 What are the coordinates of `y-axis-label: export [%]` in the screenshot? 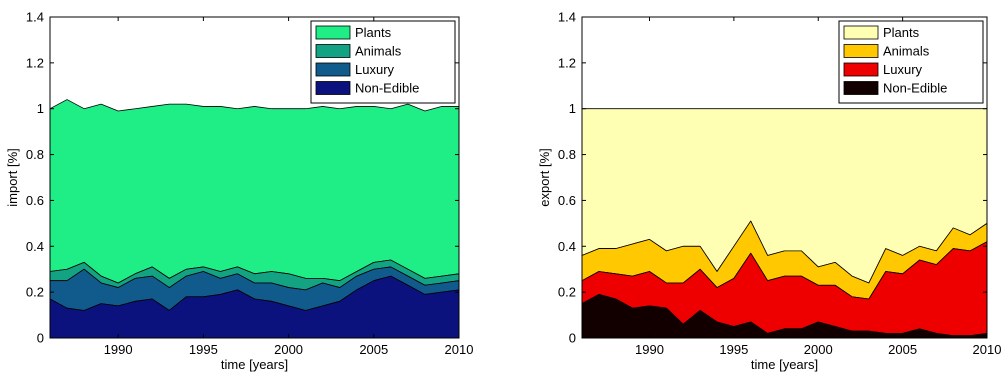 It's located at (544, 177).